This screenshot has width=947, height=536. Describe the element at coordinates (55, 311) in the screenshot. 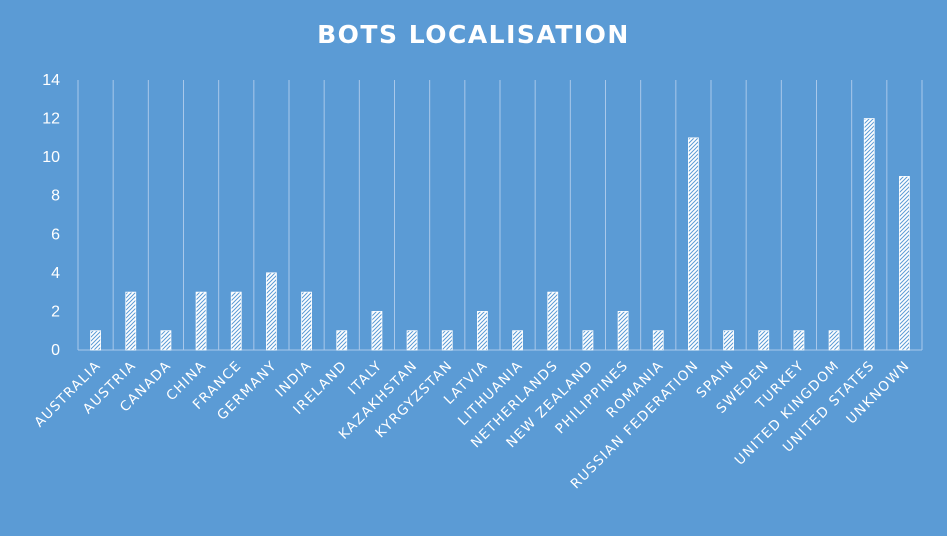

I see `y-tick-label: 2` at that location.